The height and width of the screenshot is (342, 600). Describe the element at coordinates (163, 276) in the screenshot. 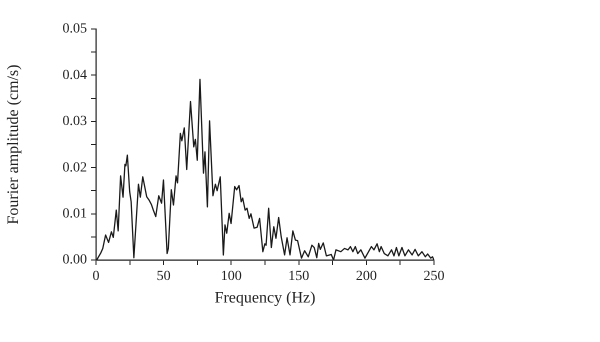

I see `x-tick-label: 50` at that location.